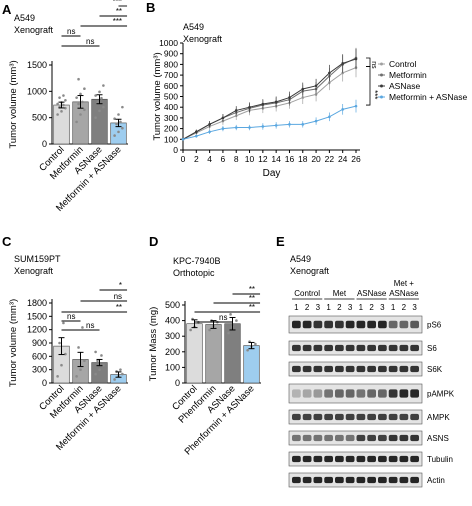  I want to click on b-ytick-label: 700, so click(171, 75).